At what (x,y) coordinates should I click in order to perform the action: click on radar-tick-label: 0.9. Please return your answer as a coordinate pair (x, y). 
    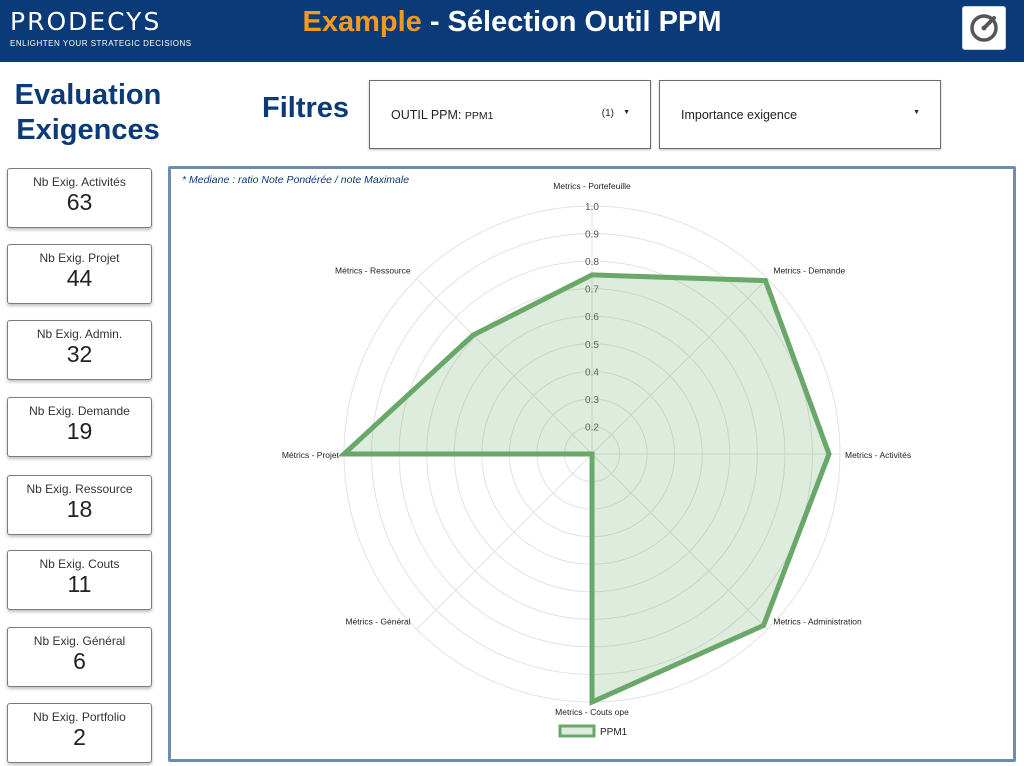
    Looking at the image, I should click on (592, 235).